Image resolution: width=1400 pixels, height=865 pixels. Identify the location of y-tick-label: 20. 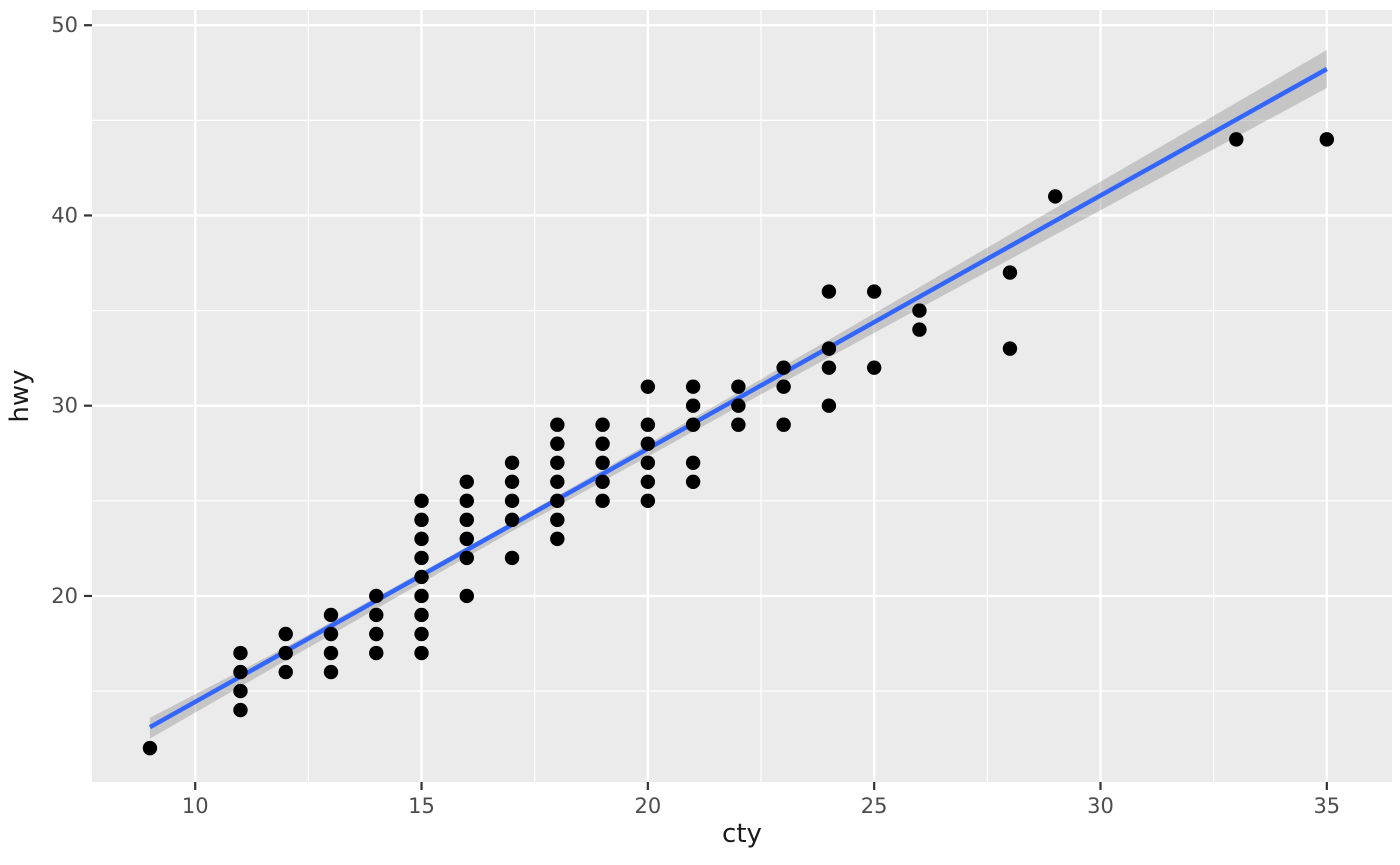
(64, 596).